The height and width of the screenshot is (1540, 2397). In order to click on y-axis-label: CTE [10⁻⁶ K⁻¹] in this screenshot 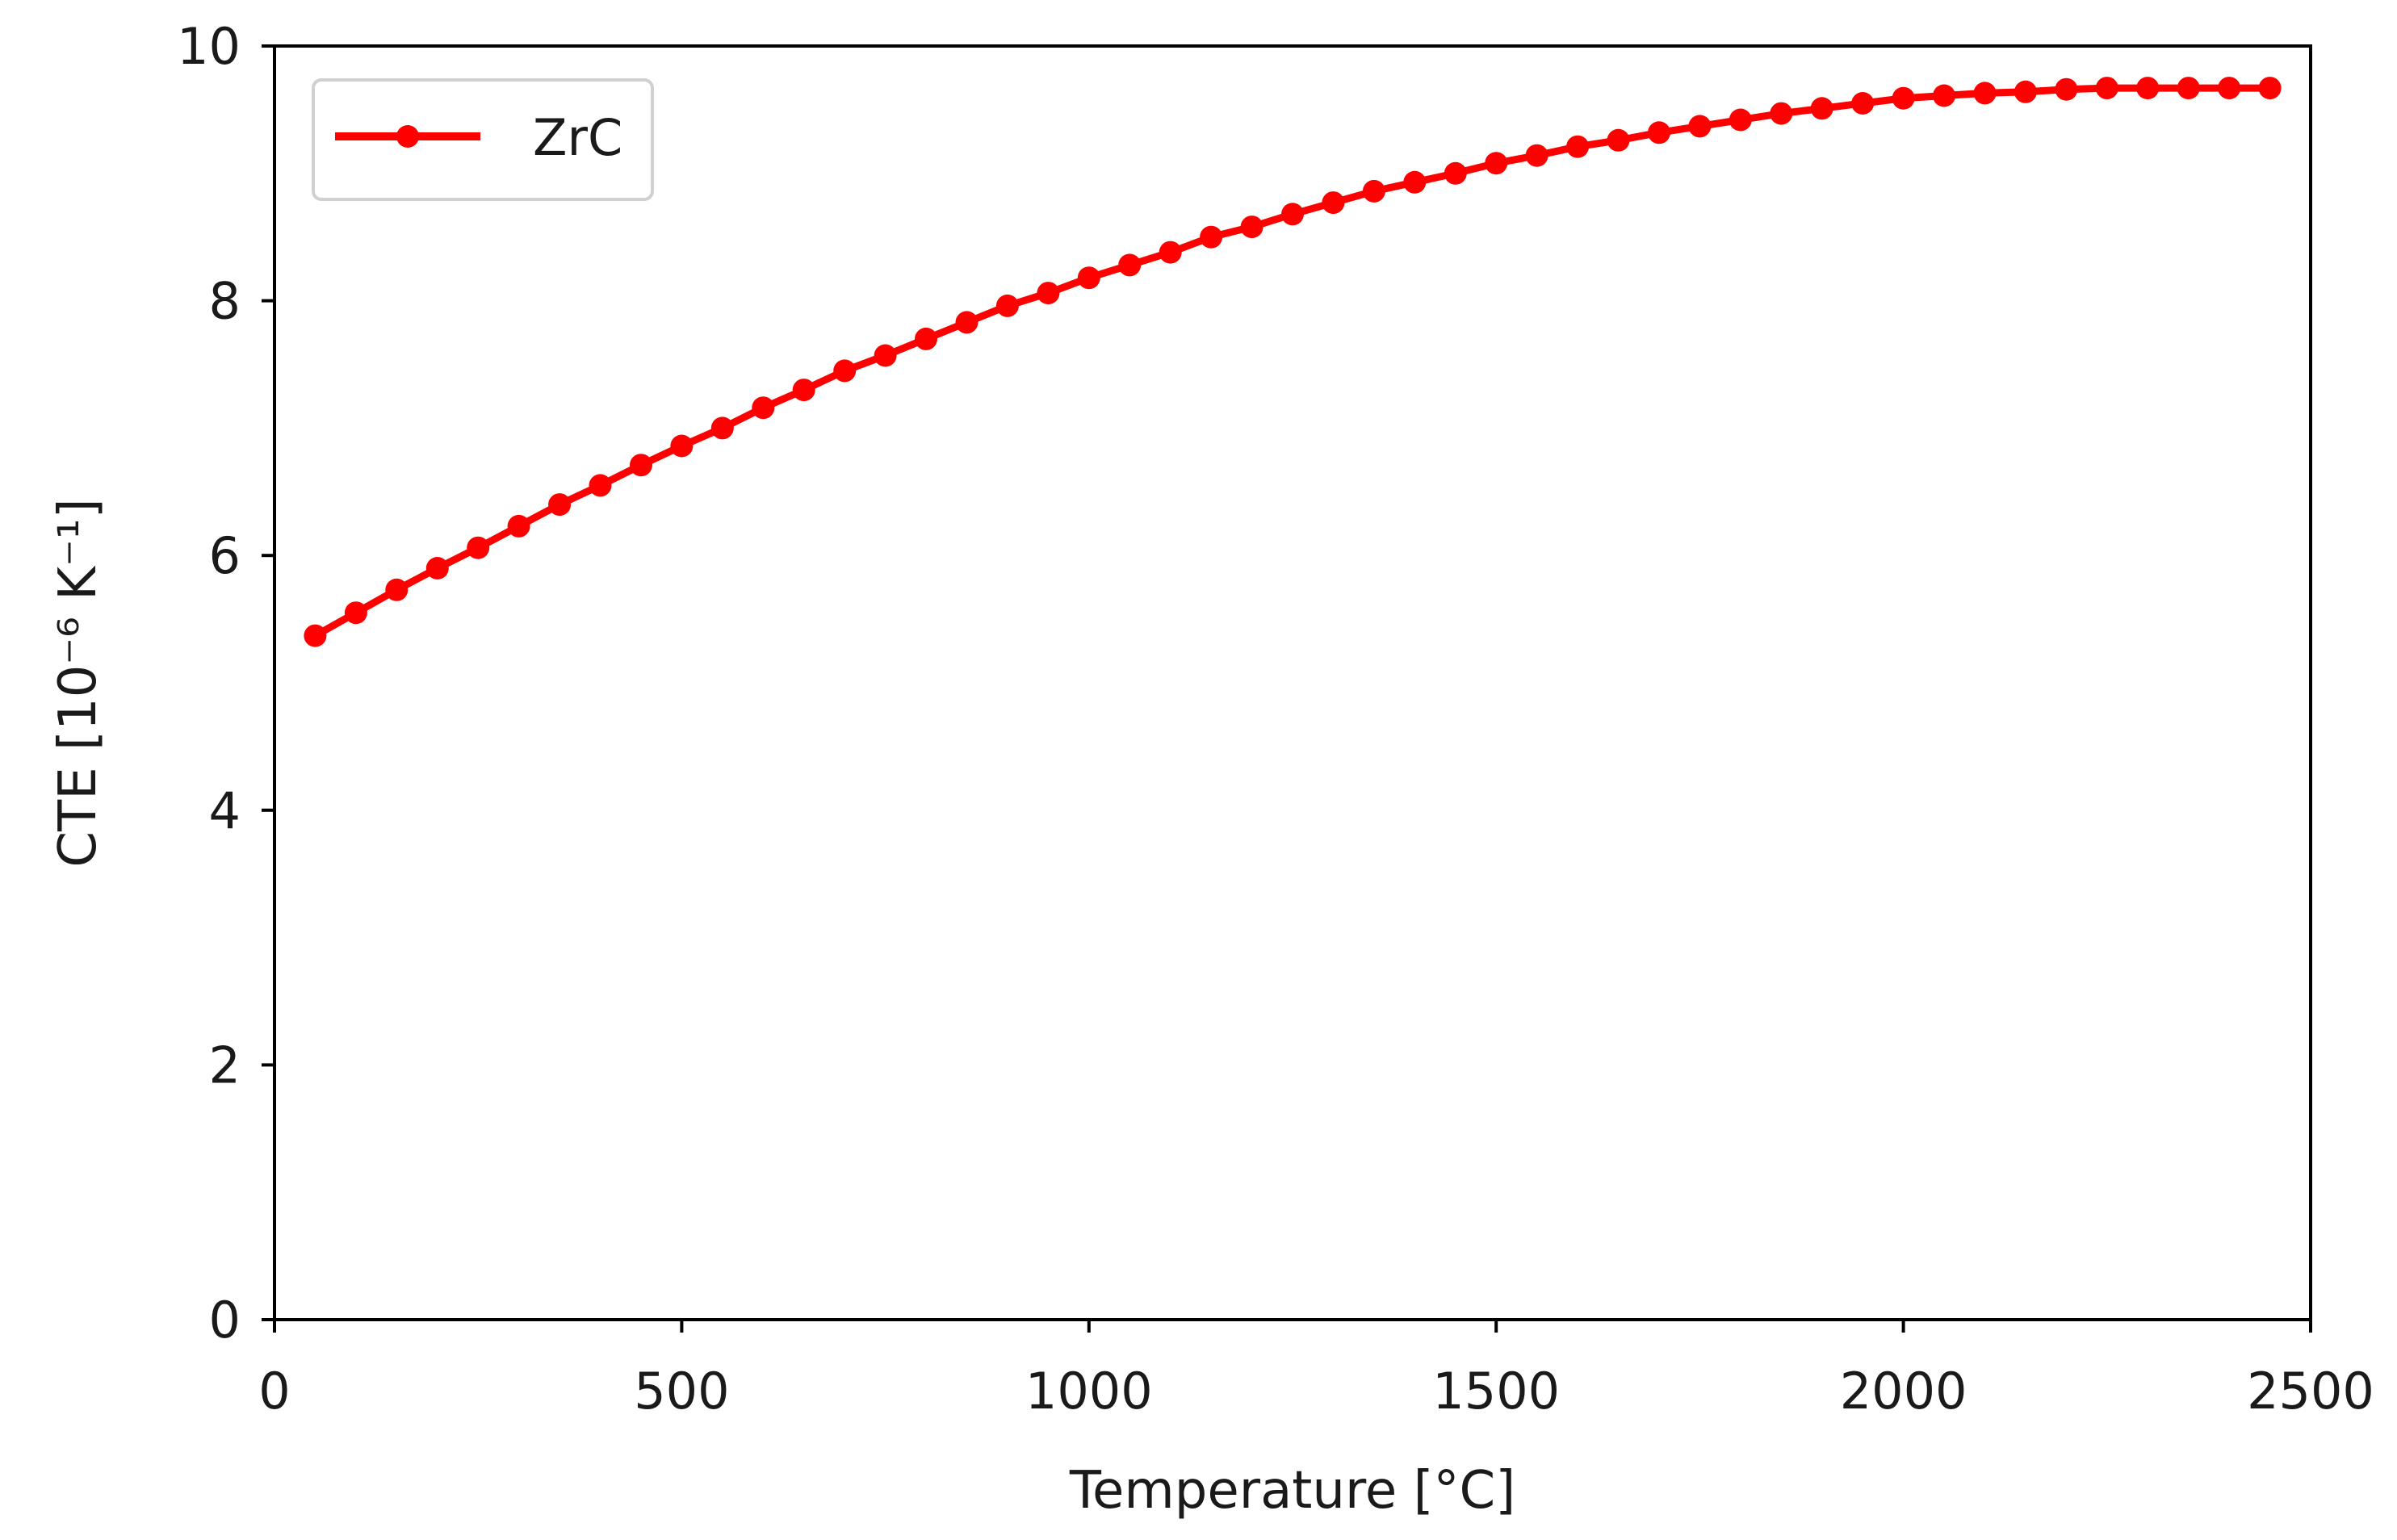, I will do `click(78, 682)`.